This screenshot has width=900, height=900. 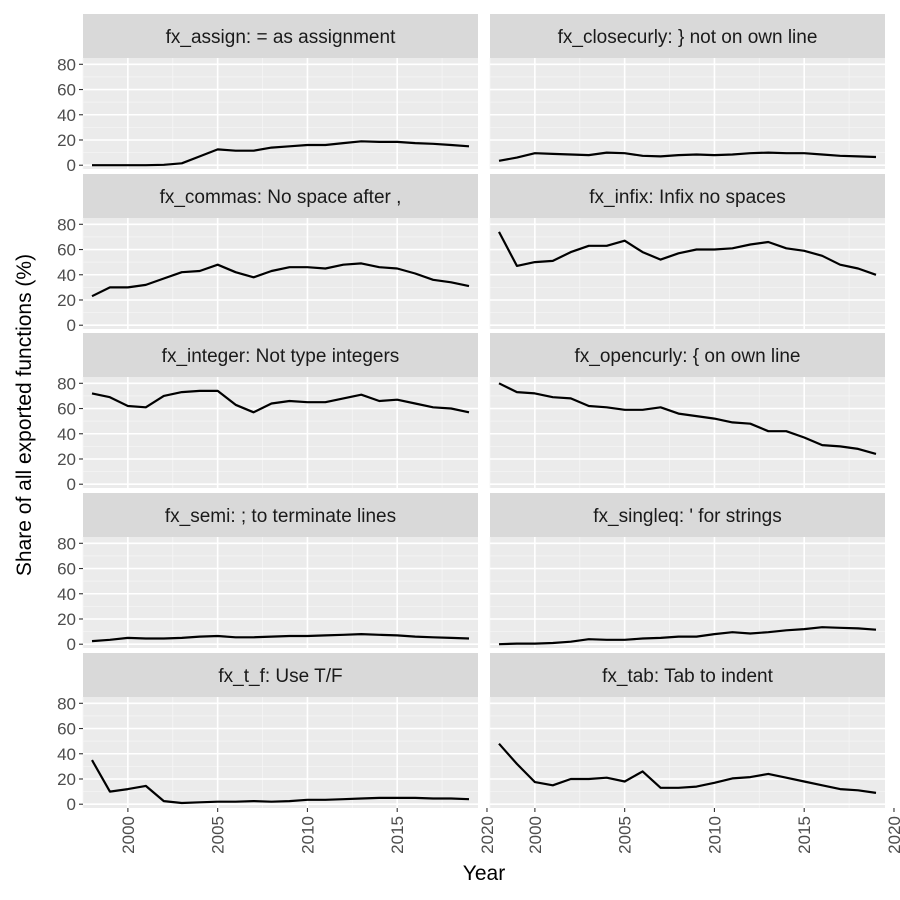 I want to click on facet-title: fx_singleq: ' for strings, so click(x=687, y=516).